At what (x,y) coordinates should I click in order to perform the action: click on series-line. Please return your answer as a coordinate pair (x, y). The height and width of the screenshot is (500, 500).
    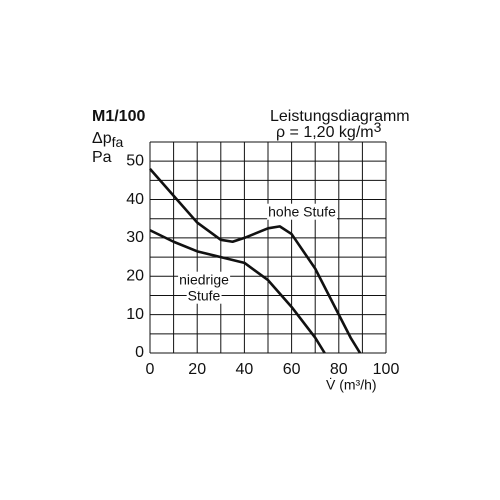
    Looking at the image, I should click on (237, 291).